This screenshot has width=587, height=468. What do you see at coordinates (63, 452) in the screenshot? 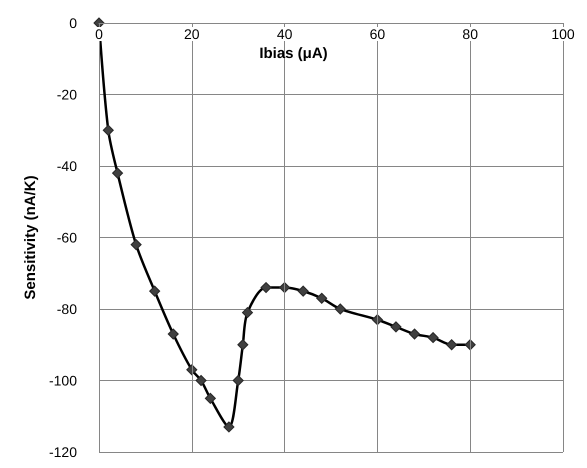
I see `y-tick-label: -120` at bounding box center [63, 452].